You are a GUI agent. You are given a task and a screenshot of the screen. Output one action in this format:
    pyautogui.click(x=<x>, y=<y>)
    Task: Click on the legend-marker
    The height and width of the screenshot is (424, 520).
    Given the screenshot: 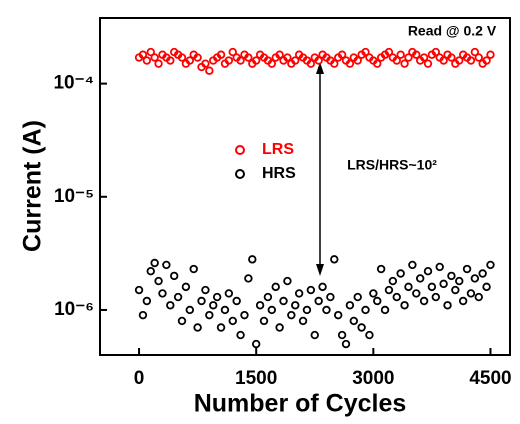 What is the action you would take?
    pyautogui.click(x=240, y=174)
    